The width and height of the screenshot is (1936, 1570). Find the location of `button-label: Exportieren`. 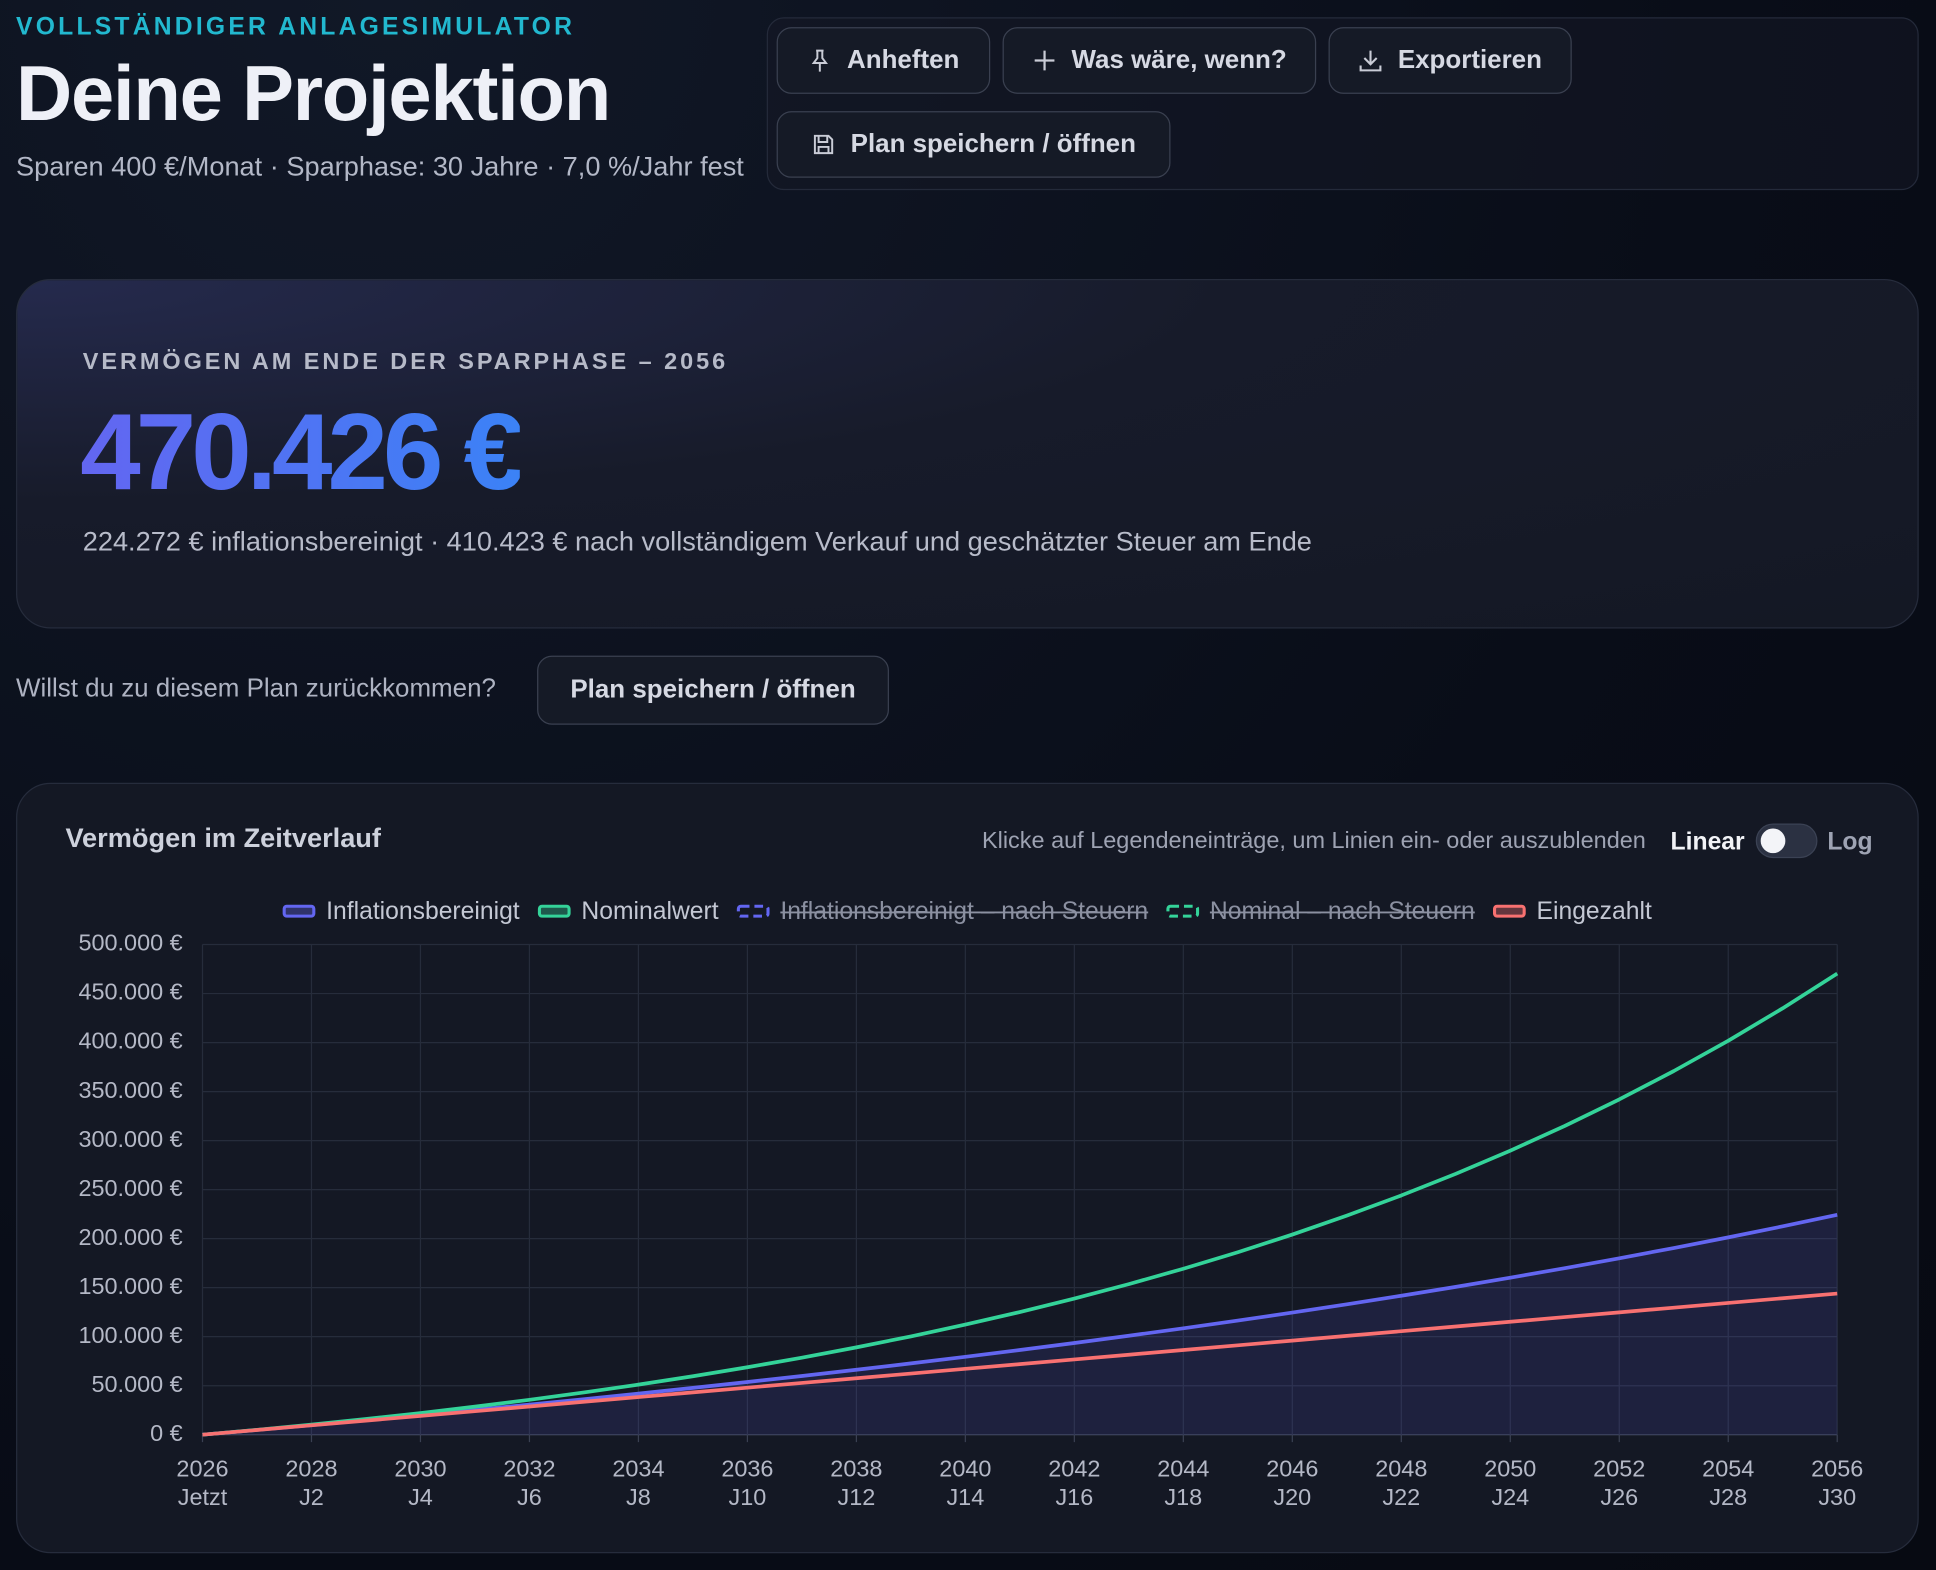

button-label: Exportieren is located at coordinates (1469, 60).